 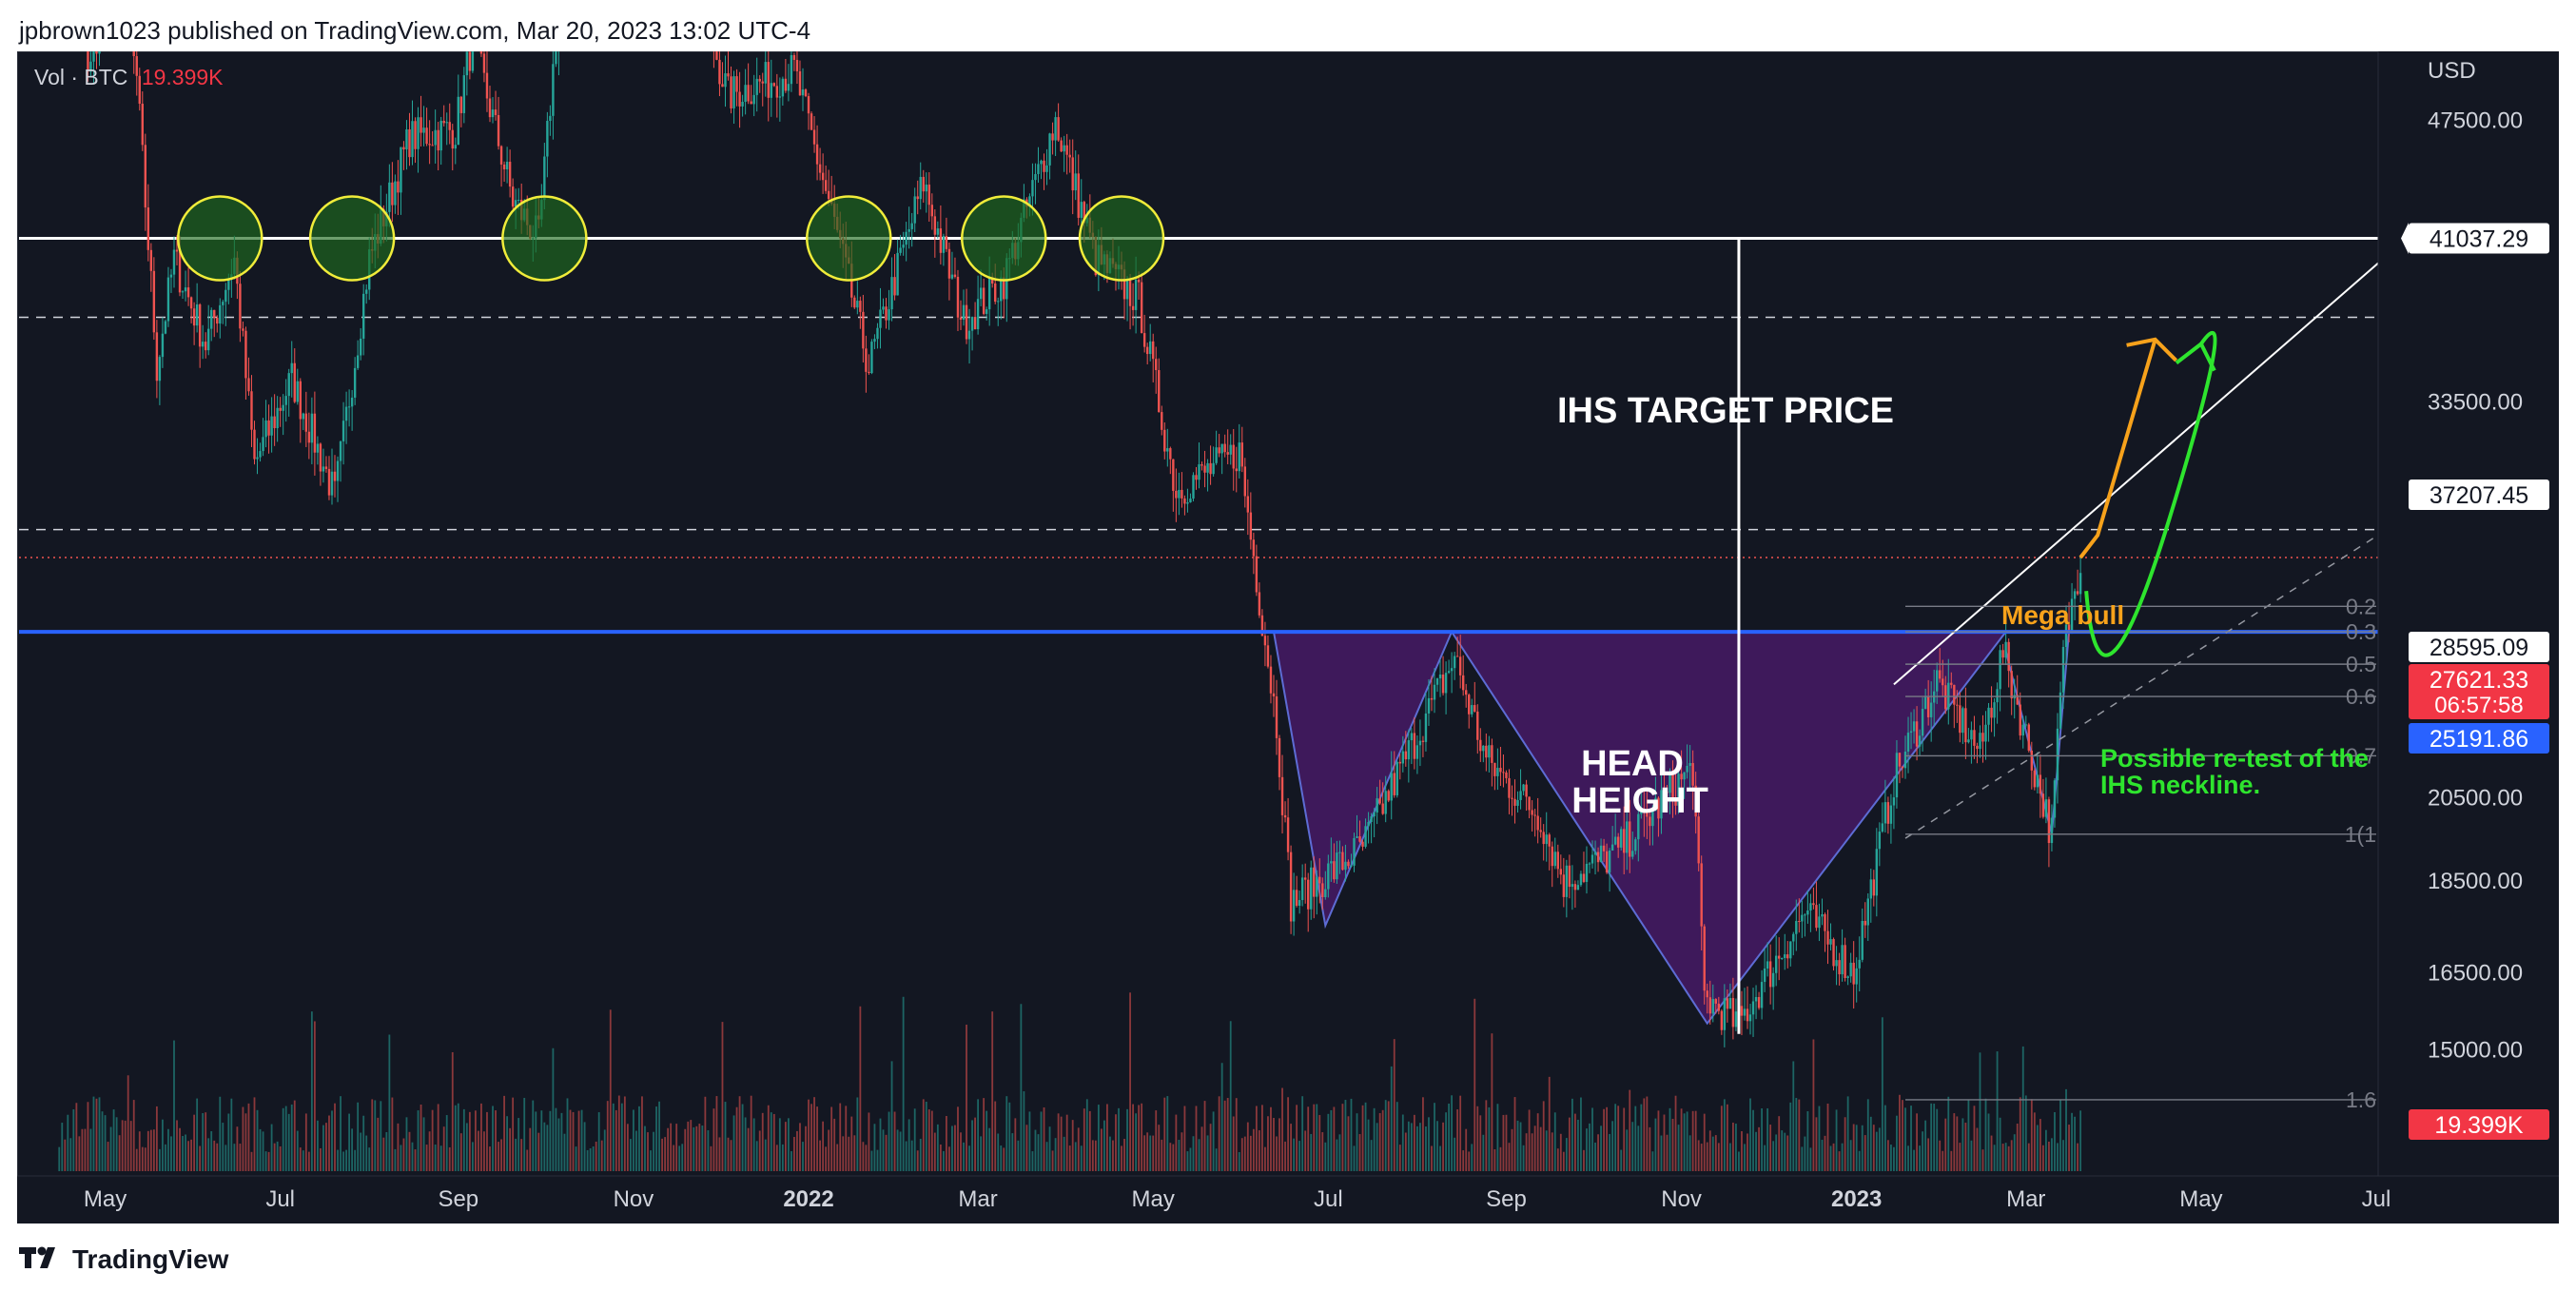 What do you see at coordinates (123, 1260) in the screenshot?
I see `tradingview-logo: TradingView` at bounding box center [123, 1260].